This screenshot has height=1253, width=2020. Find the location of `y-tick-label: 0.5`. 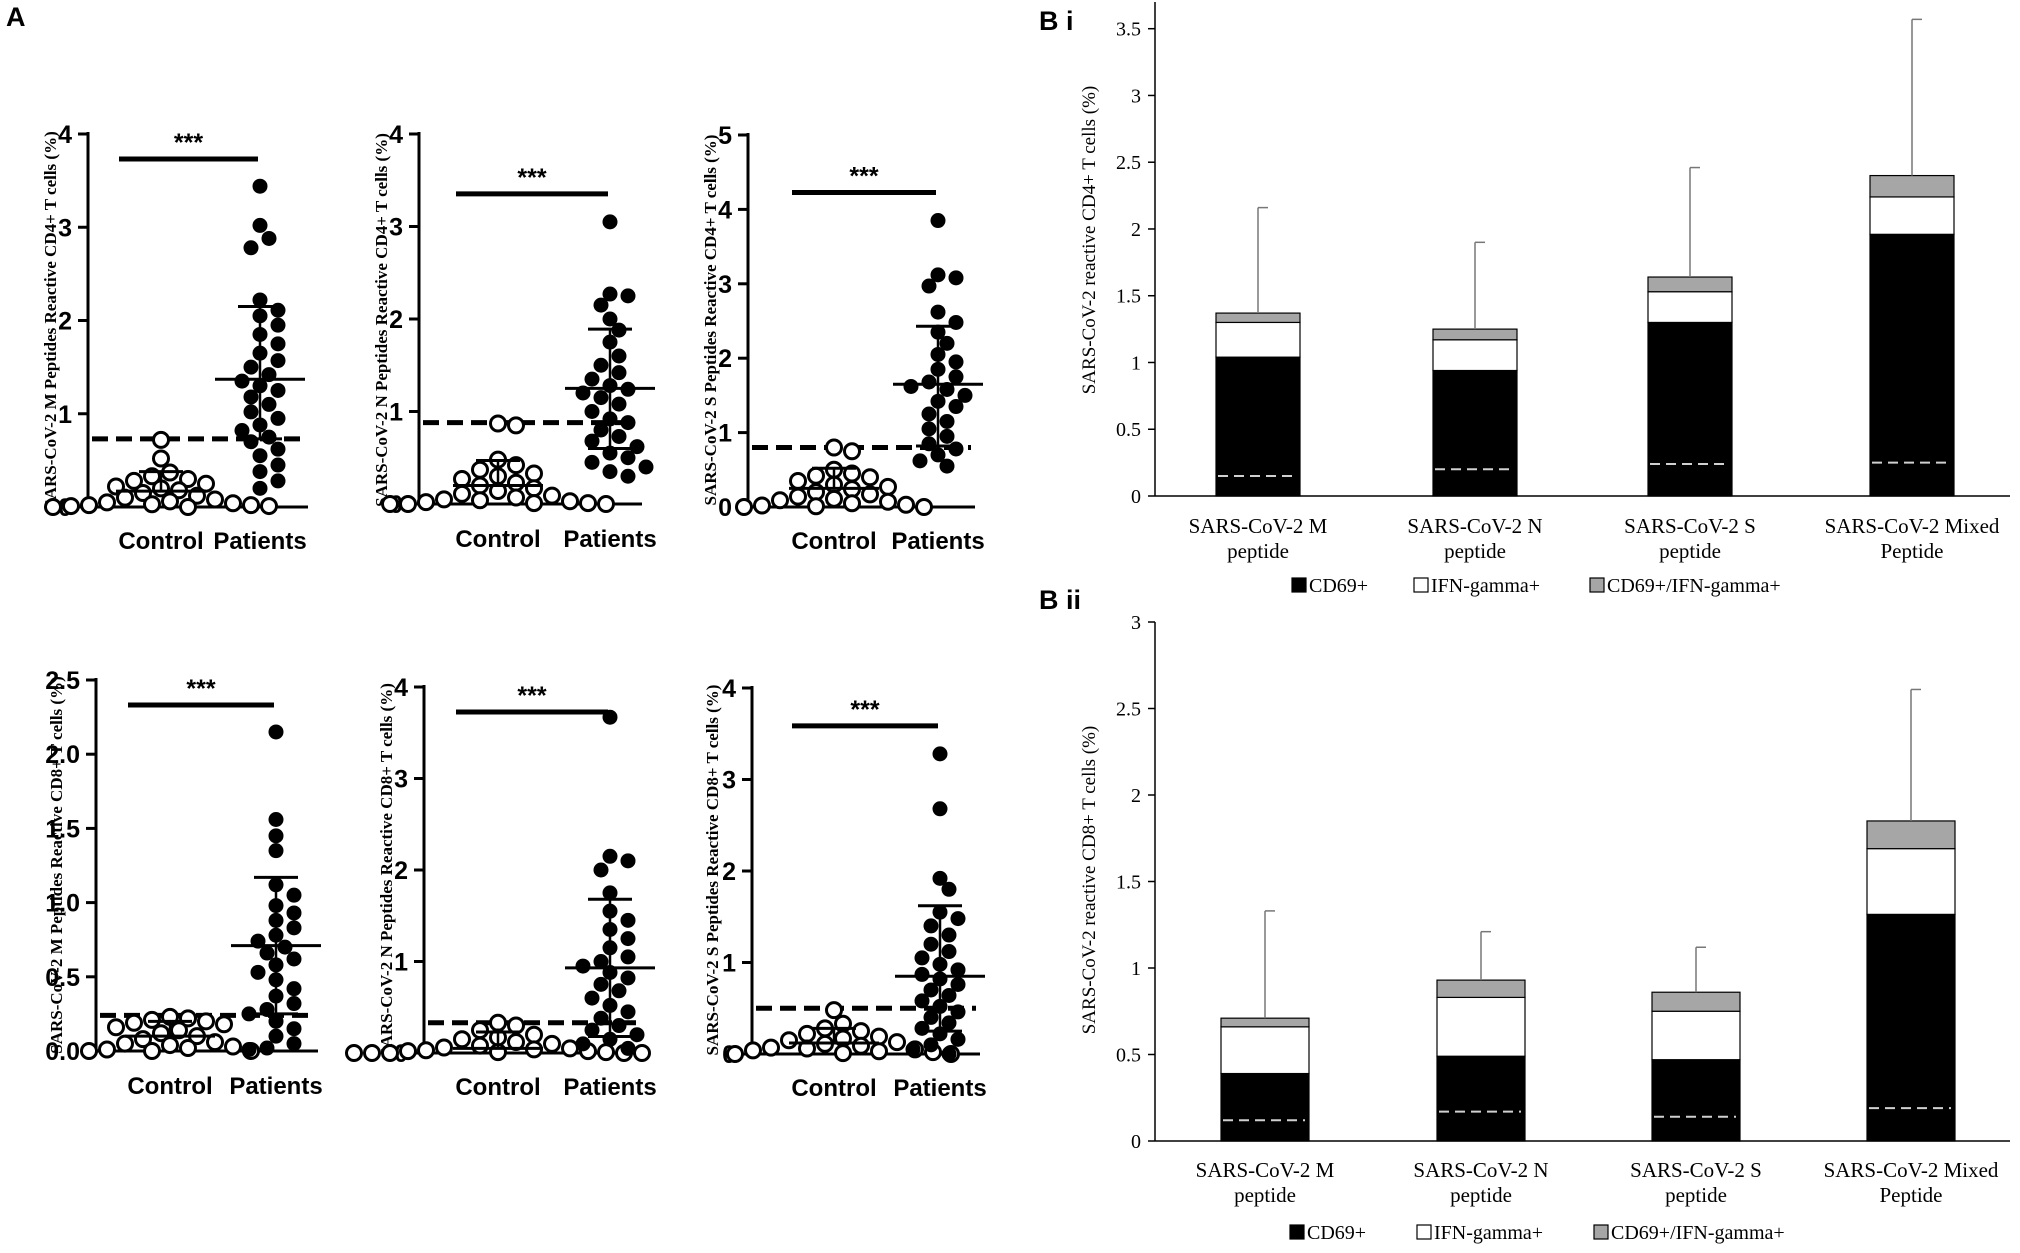

y-tick-label: 0.5 is located at coordinates (1128, 1056).